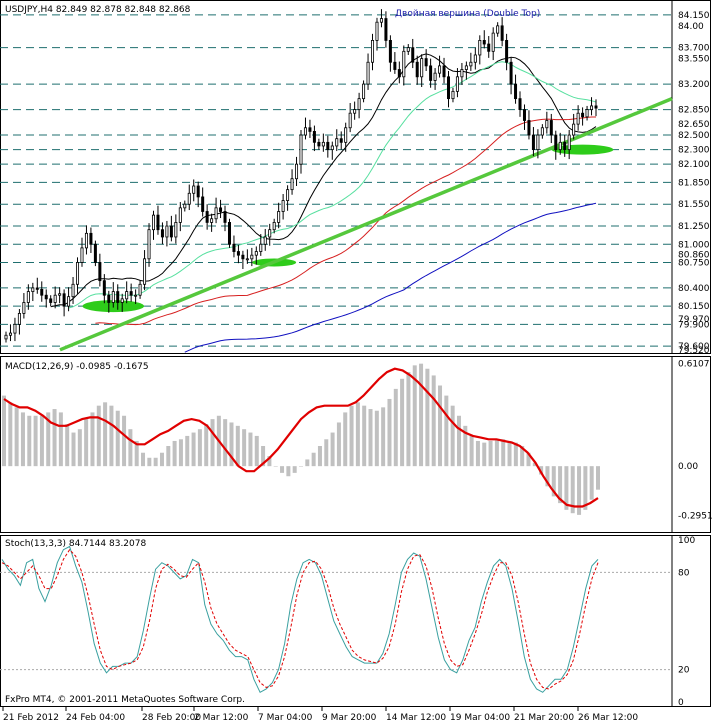 The image size is (712, 724). What do you see at coordinates (349, 718) in the screenshot?
I see `time-label-5: 9 Mar 20:00` at bounding box center [349, 718].